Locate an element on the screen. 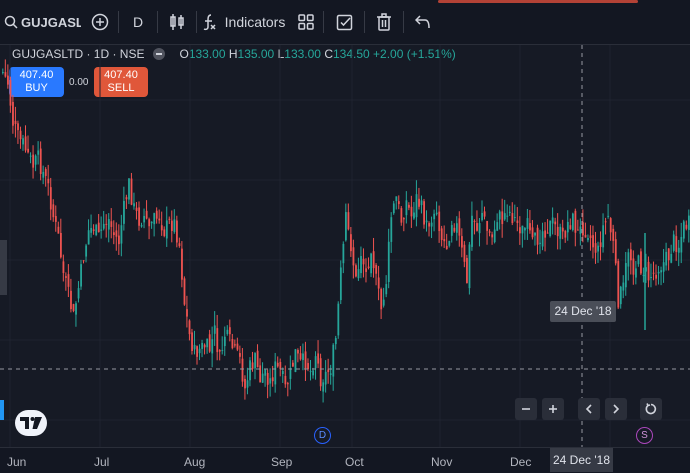  indicators-button: Indicators is located at coordinates (243, 22).